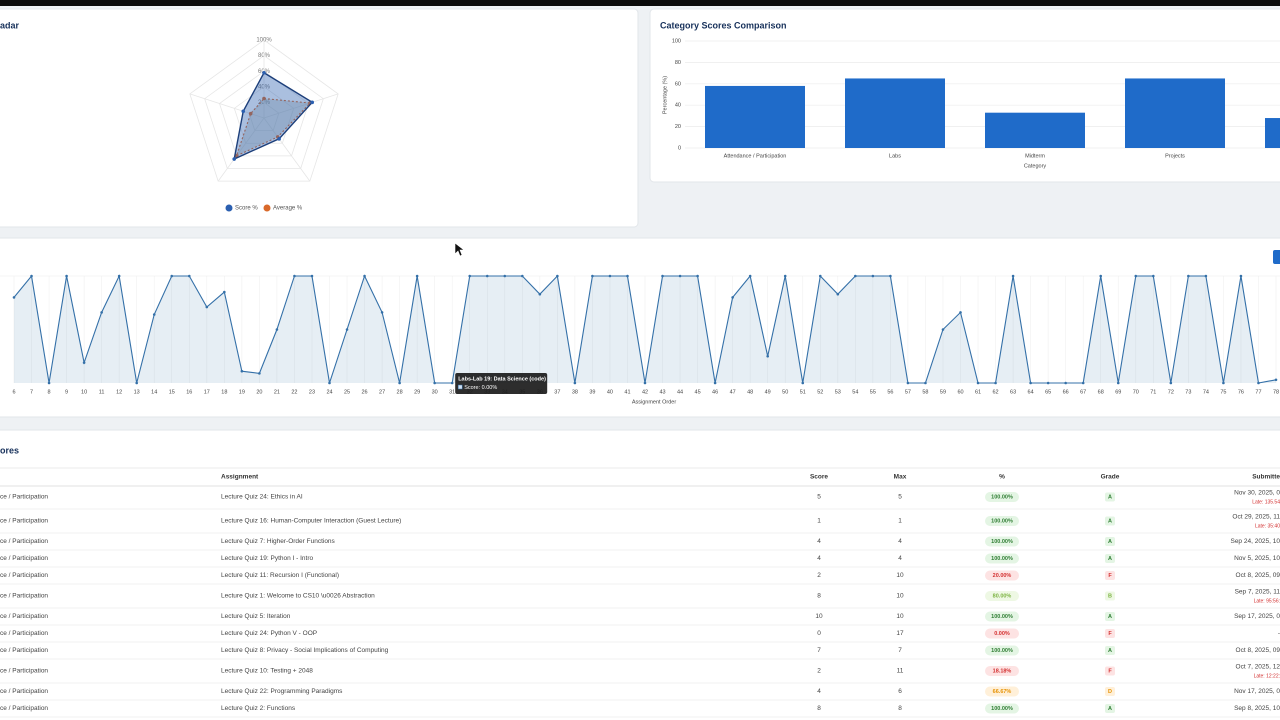 The height and width of the screenshot is (720, 1280). What do you see at coordinates (1276, 392) in the screenshot?
I see `x-tick-label: 78` at bounding box center [1276, 392].